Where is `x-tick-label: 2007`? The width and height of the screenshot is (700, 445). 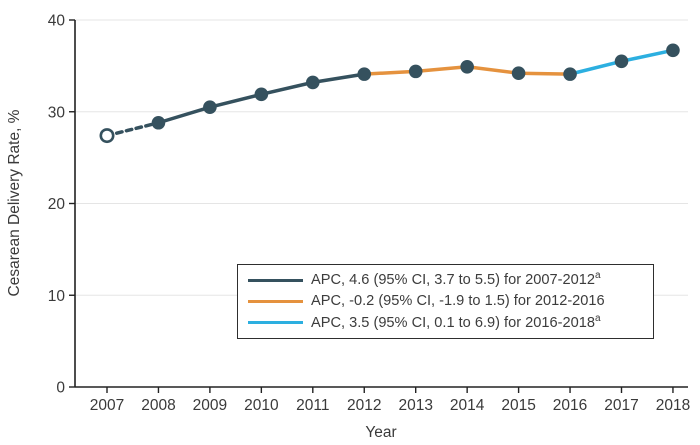 x-tick-label: 2007 is located at coordinates (107, 405).